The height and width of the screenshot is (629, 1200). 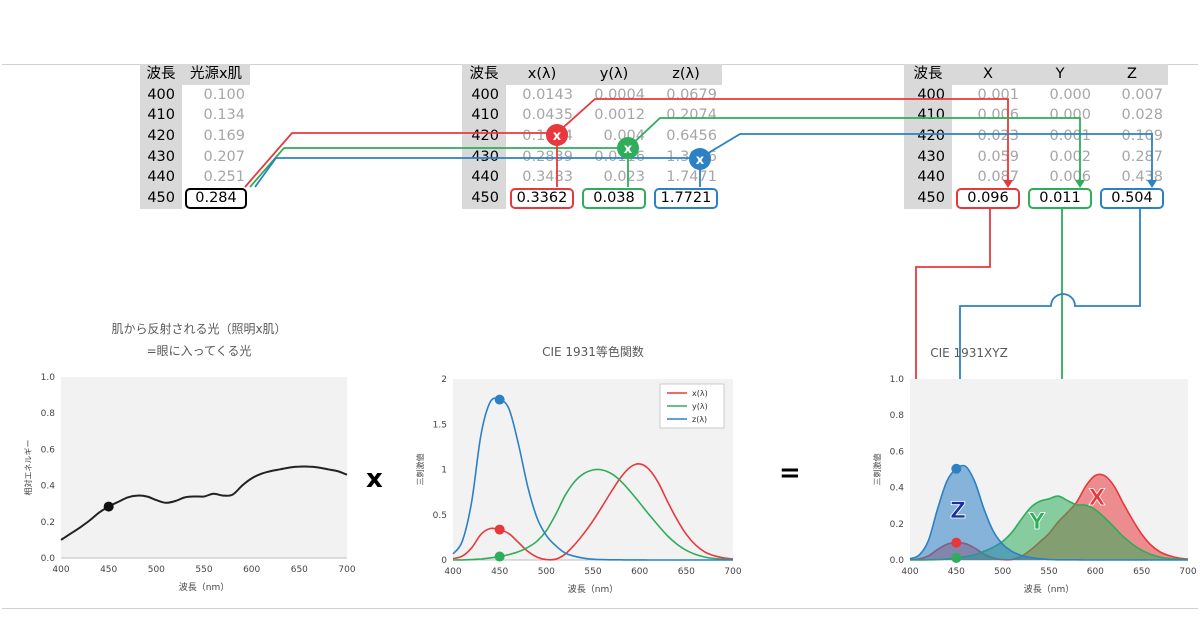 What do you see at coordinates (224, 115) in the screenshot?
I see `value-cell: 0.134` at bounding box center [224, 115].